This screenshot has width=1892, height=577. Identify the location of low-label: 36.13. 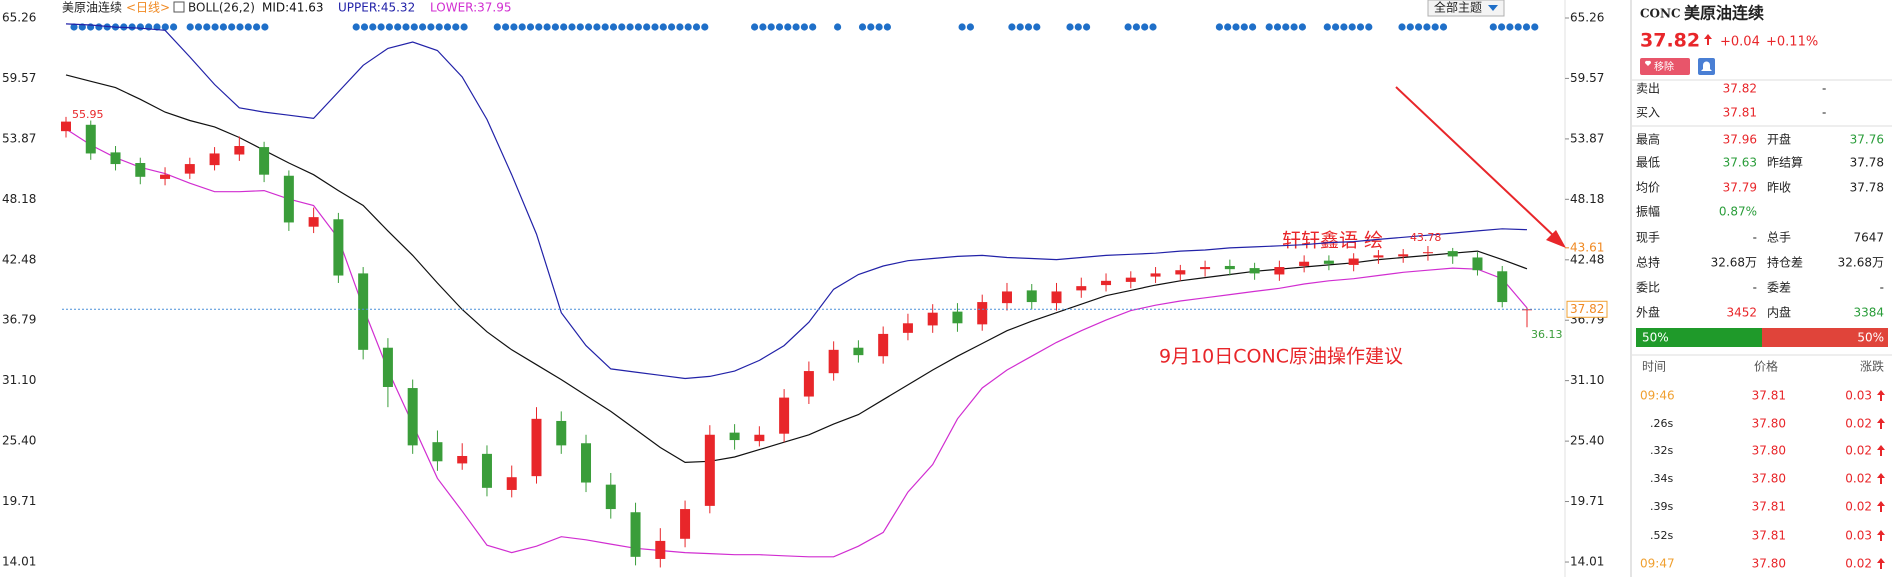
(1547, 334).